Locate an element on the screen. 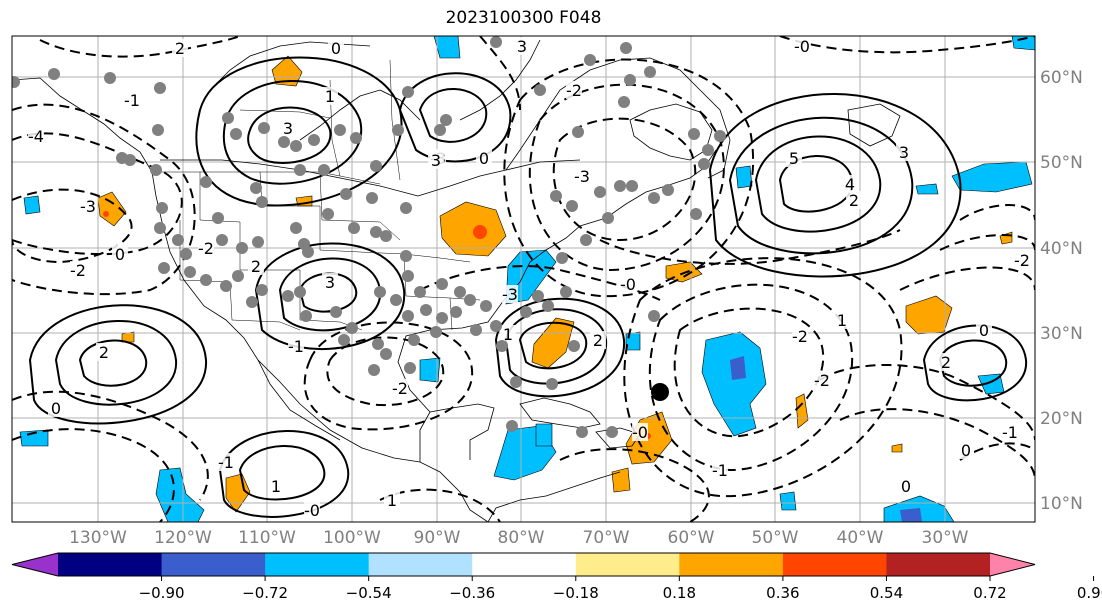 This screenshot has height=613, width=1102. contour-label: 1 is located at coordinates (330, 96).